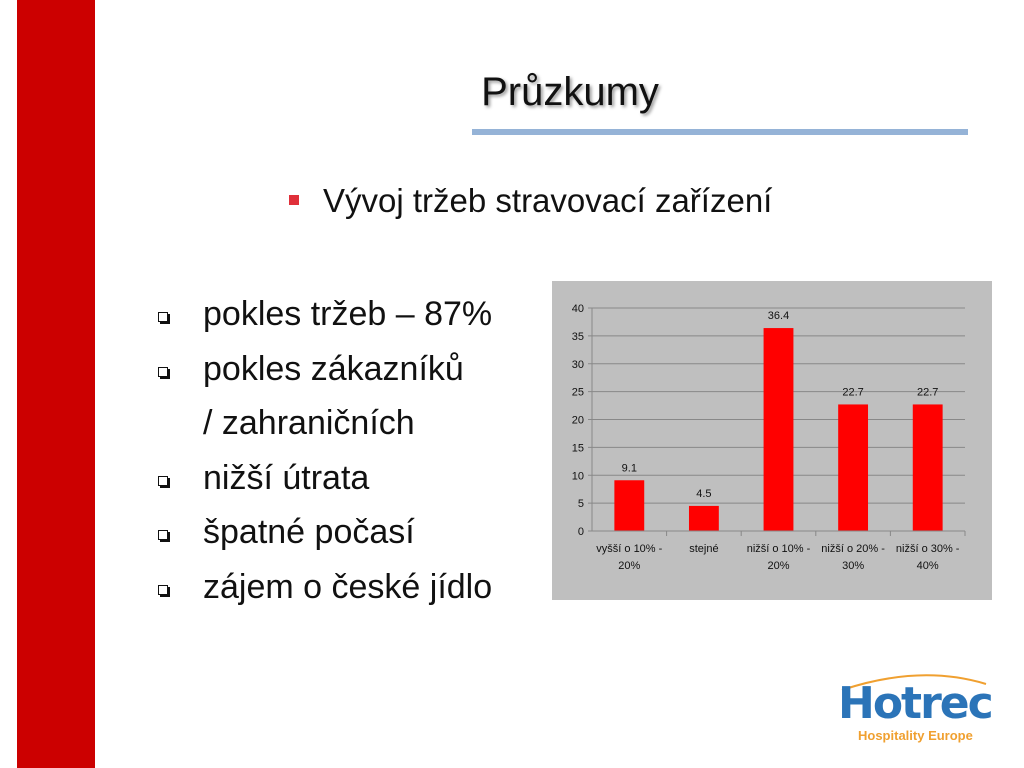 The width and height of the screenshot is (1024, 768). I want to click on bullet-item: nižší útrata, so click(323, 478).